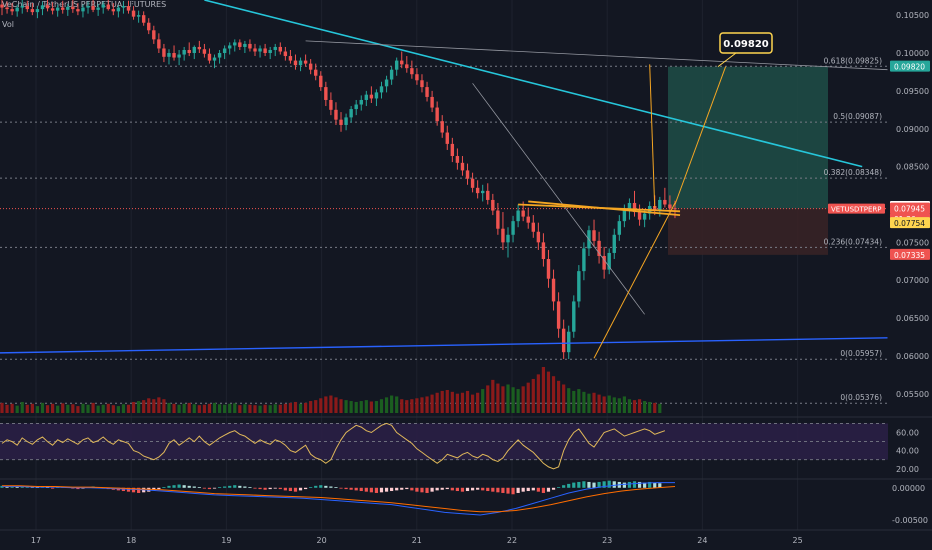  What do you see at coordinates (912, 91) in the screenshot?
I see `price-tick-label: 0.09500` at bounding box center [912, 91].